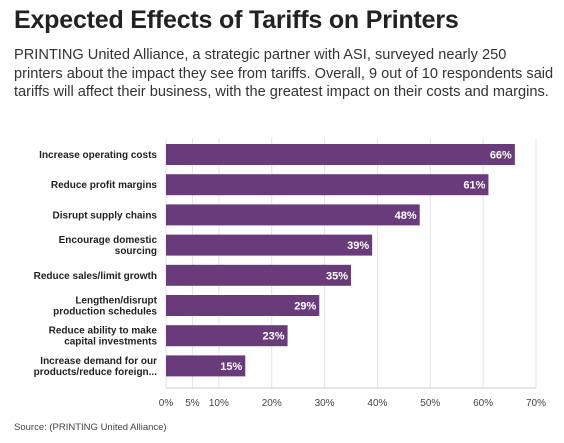 This screenshot has width=564, height=443. What do you see at coordinates (501, 156) in the screenshot?
I see `value-label-0: 66%` at bounding box center [501, 156].